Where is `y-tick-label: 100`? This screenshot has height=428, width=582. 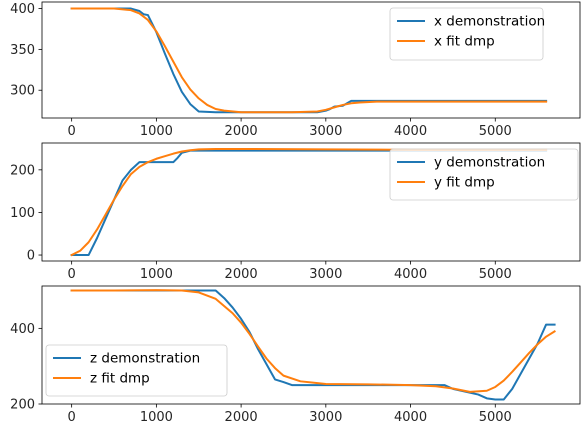 y-tick-label: 100 is located at coordinates (22, 213).